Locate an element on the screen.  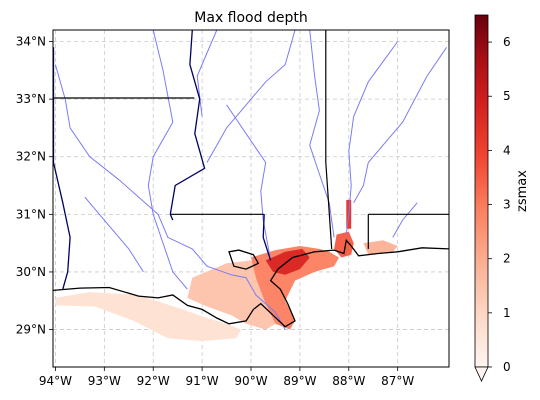
colorbar-gradient is located at coordinates (481, 191).